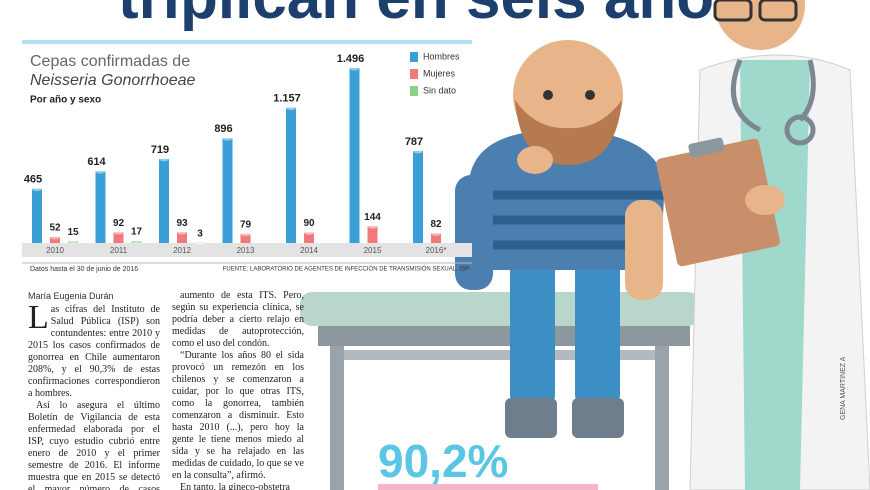 The width and height of the screenshot is (870, 490). What do you see at coordinates (436, 250) in the screenshot?
I see `x-tick-label: 2016*` at bounding box center [436, 250].